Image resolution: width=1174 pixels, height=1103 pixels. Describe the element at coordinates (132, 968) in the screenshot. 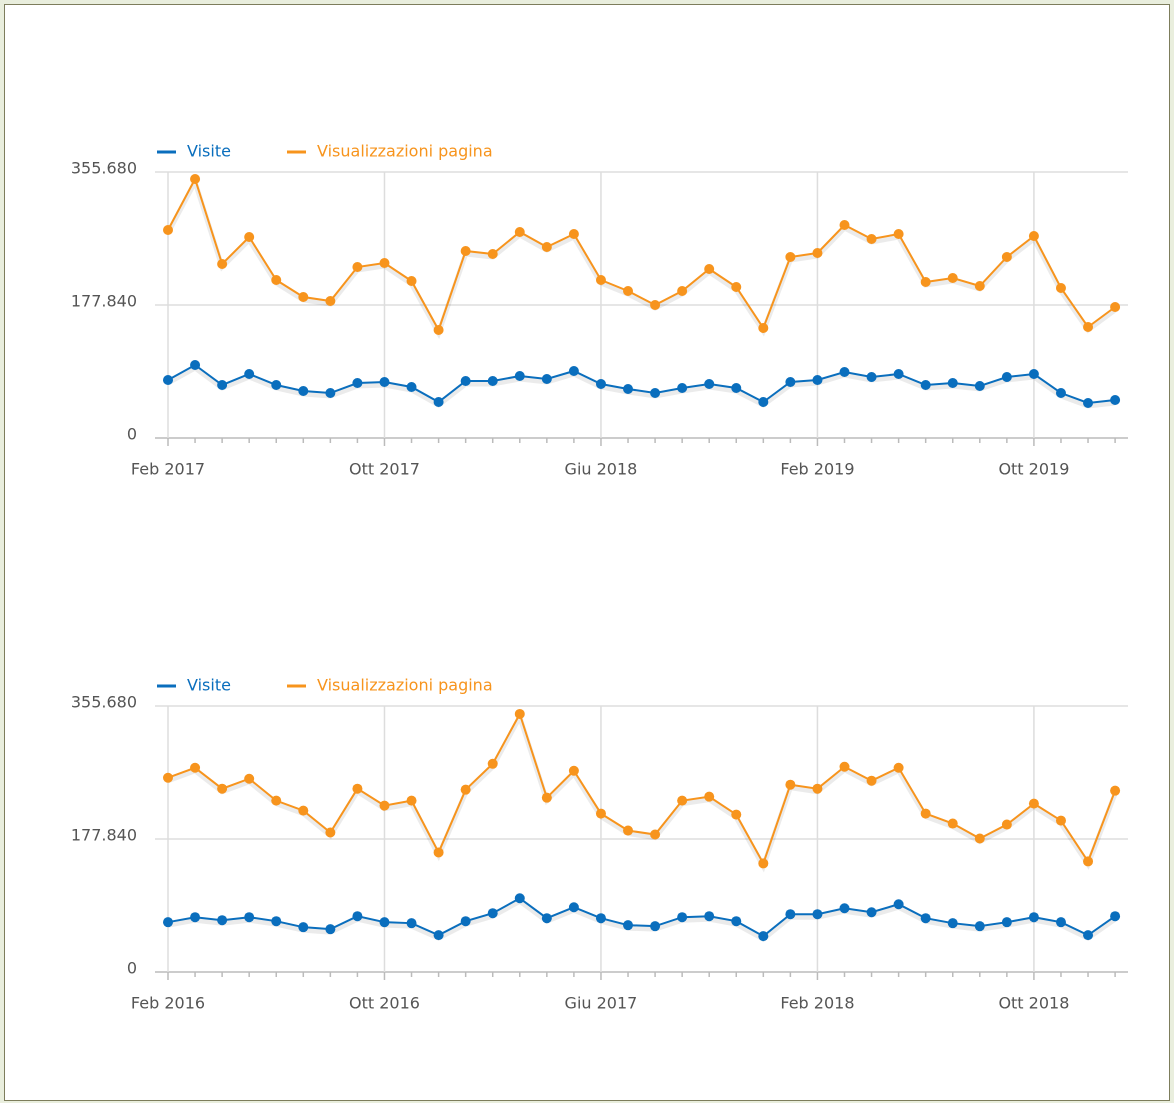

I see `y-tick-label: 0` at that location.